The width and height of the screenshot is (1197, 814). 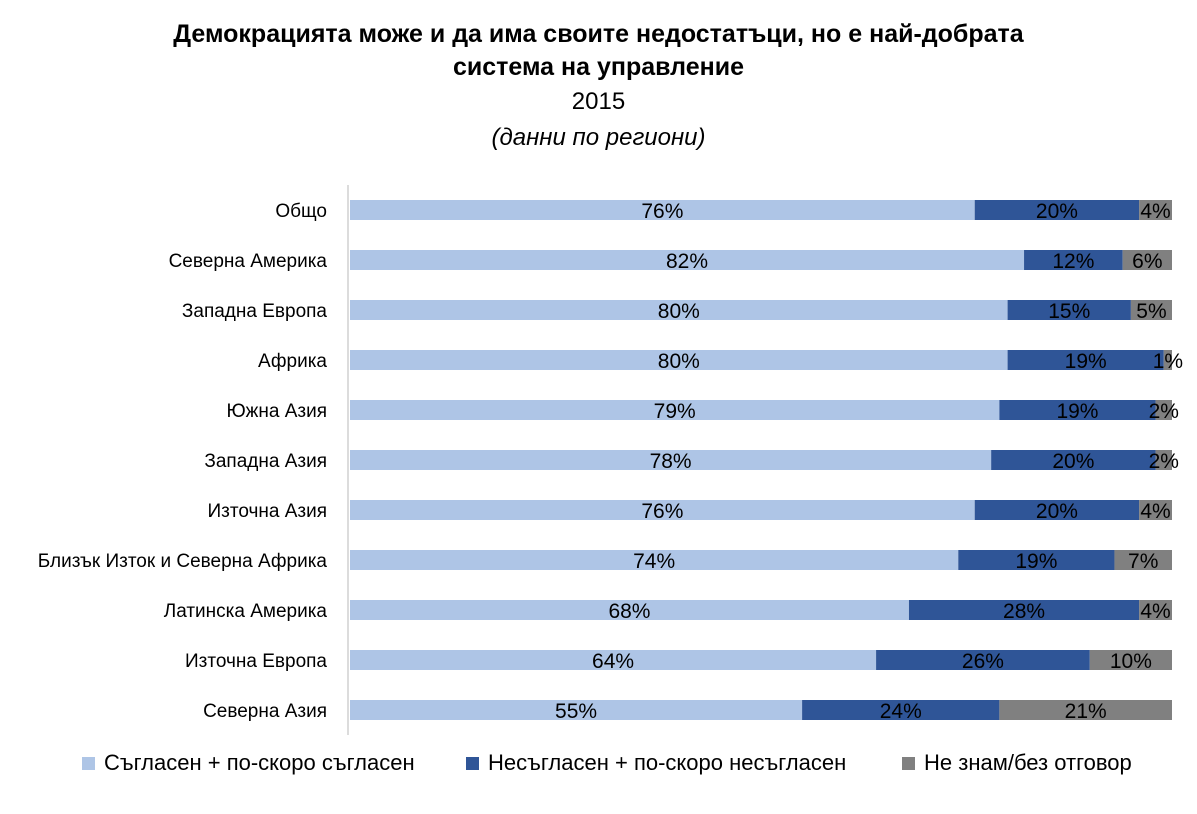 I want to click on data-label-agree-3: 80%, so click(x=679, y=361).